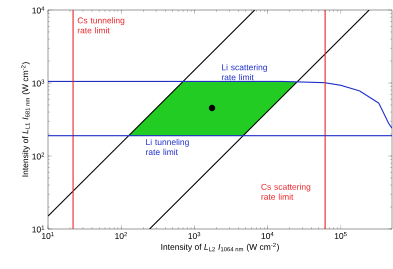 This screenshot has width=393, height=269. I want to click on x-axis-title: Intensity of L$_{L2}$ I$_{1064 nm}$ (W cm$^{-2}$), so click(220, 247).